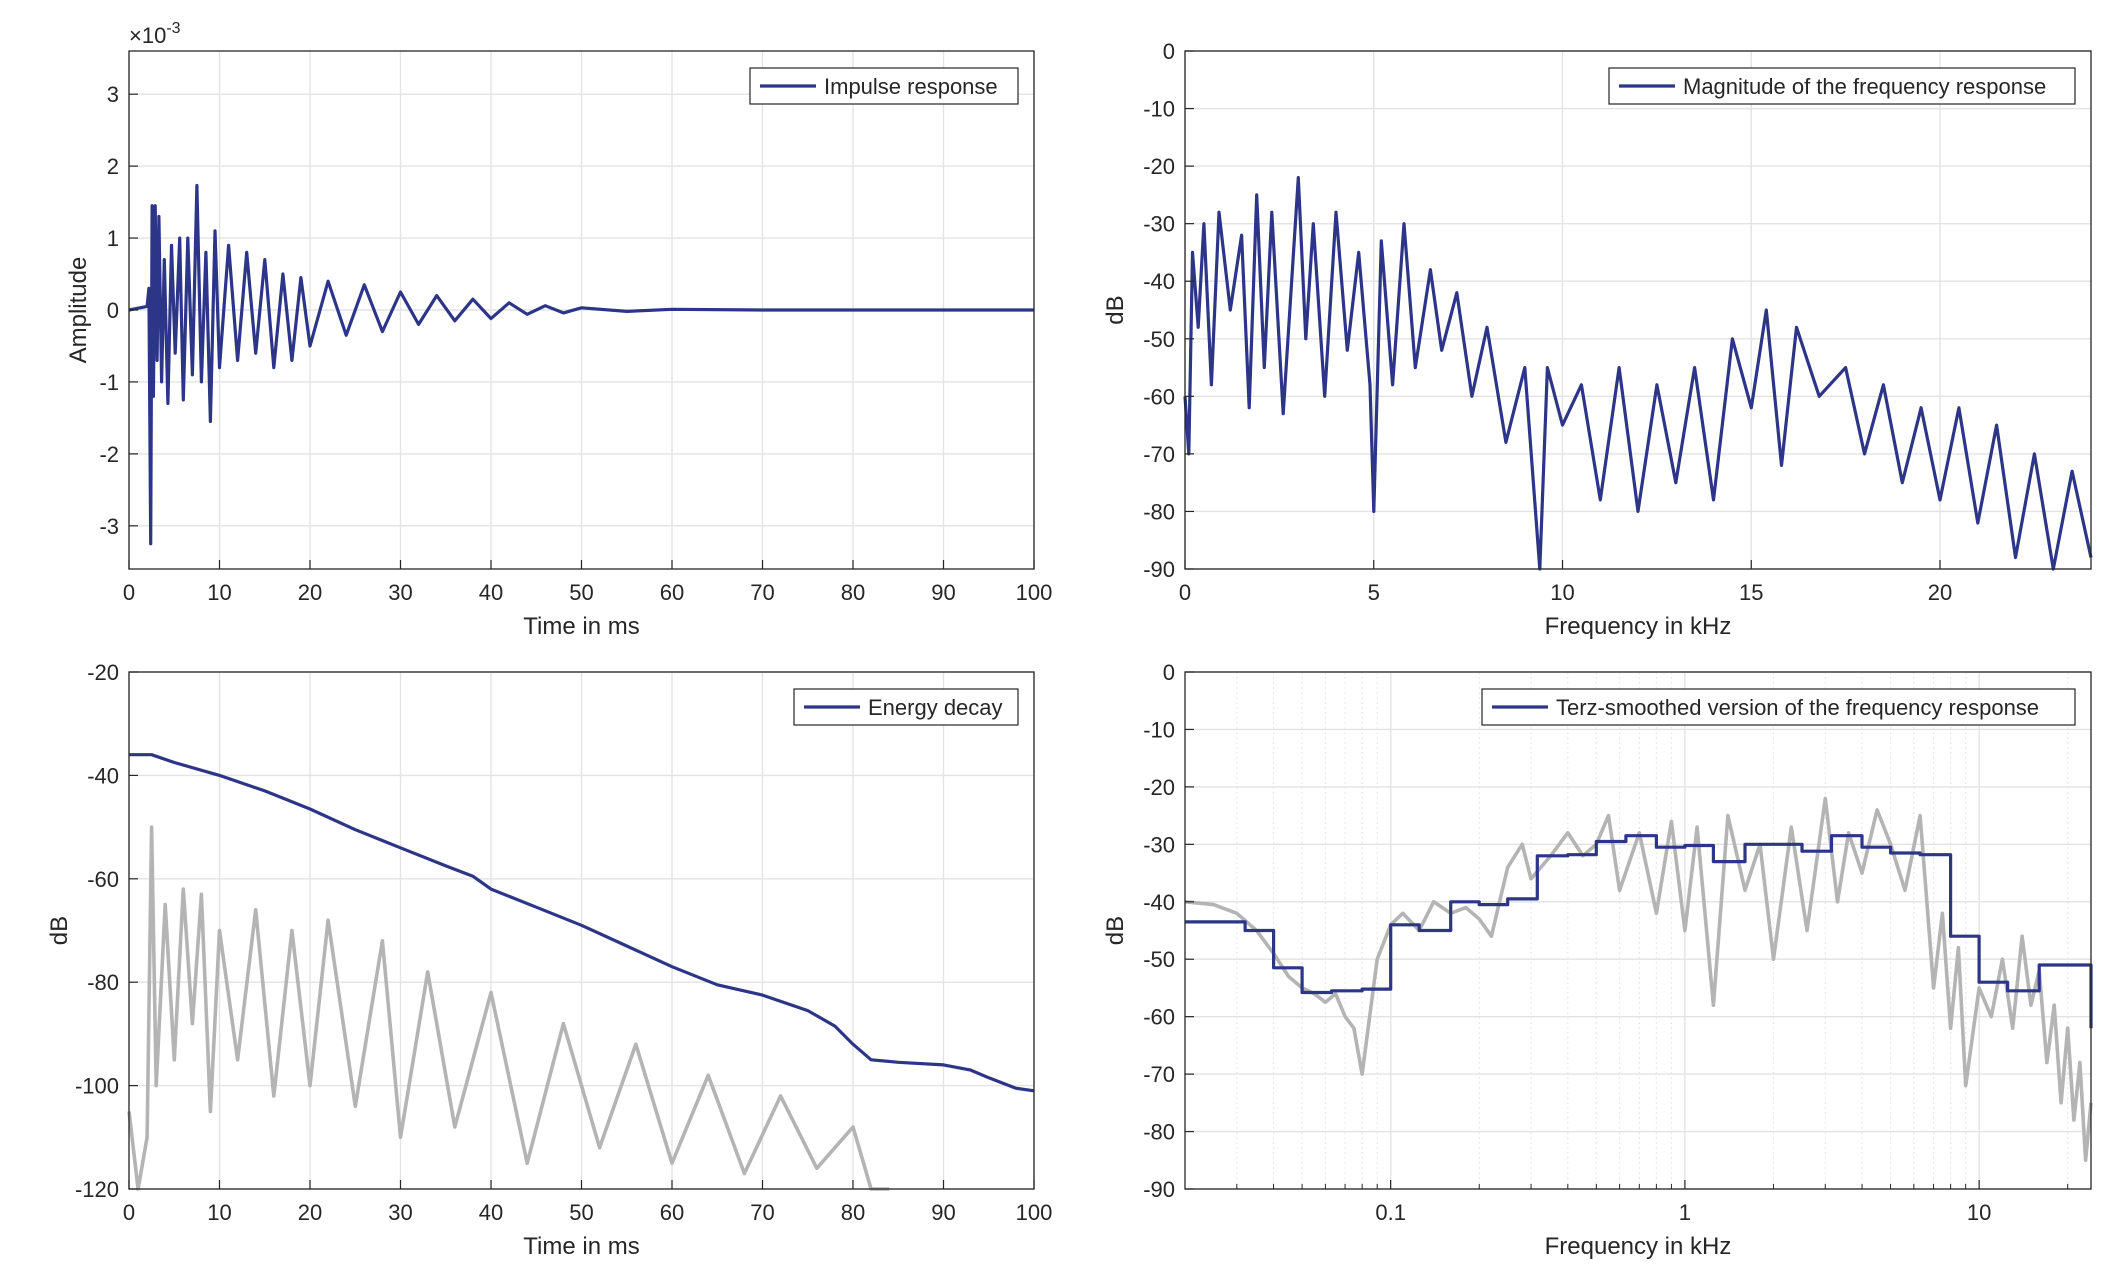  Describe the element at coordinates (1159, 166) in the screenshot. I see `magnitude-ytick-label: -20` at that location.